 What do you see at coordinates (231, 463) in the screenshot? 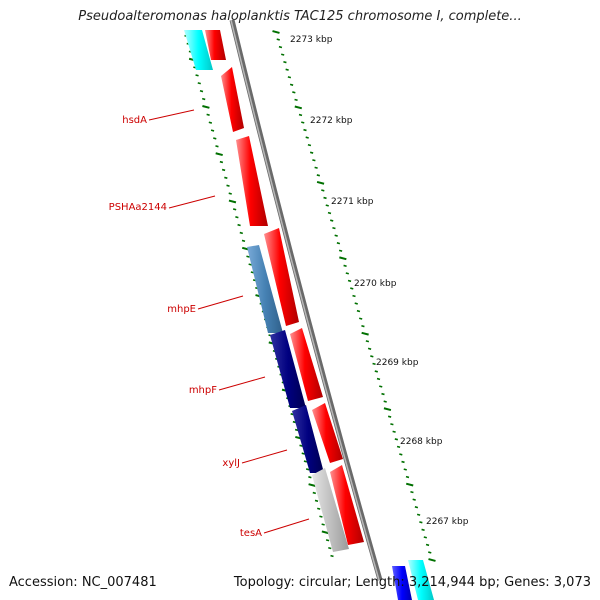
I see `gene-label-xylj: xylJ` at bounding box center [231, 463].